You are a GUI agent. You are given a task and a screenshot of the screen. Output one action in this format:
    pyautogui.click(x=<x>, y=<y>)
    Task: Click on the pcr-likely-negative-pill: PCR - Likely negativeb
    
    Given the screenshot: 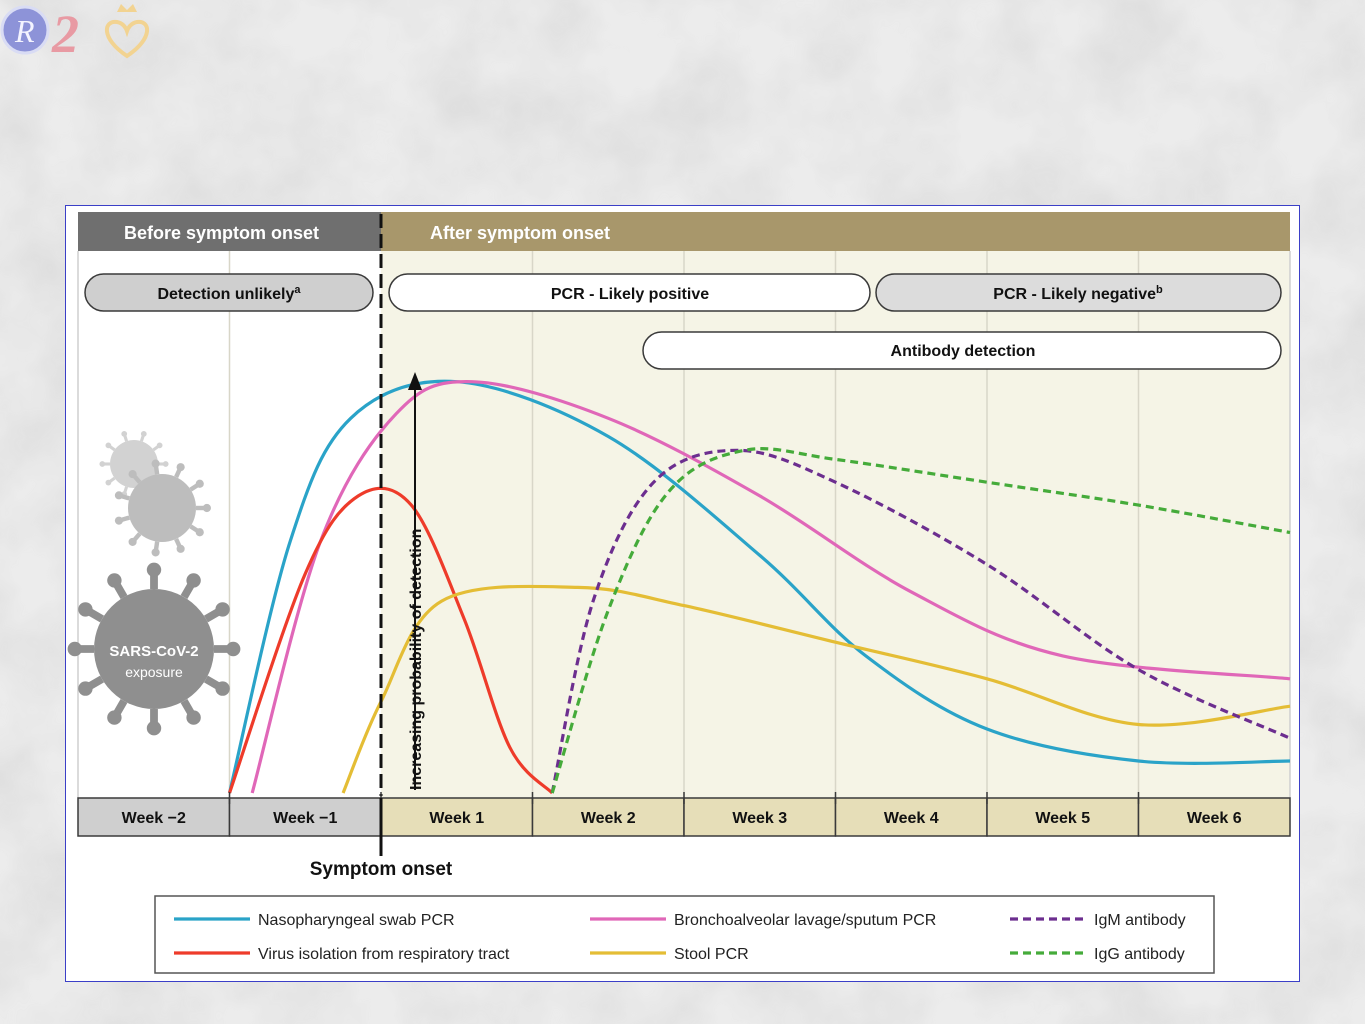 What is the action you would take?
    pyautogui.click(x=1078, y=292)
    